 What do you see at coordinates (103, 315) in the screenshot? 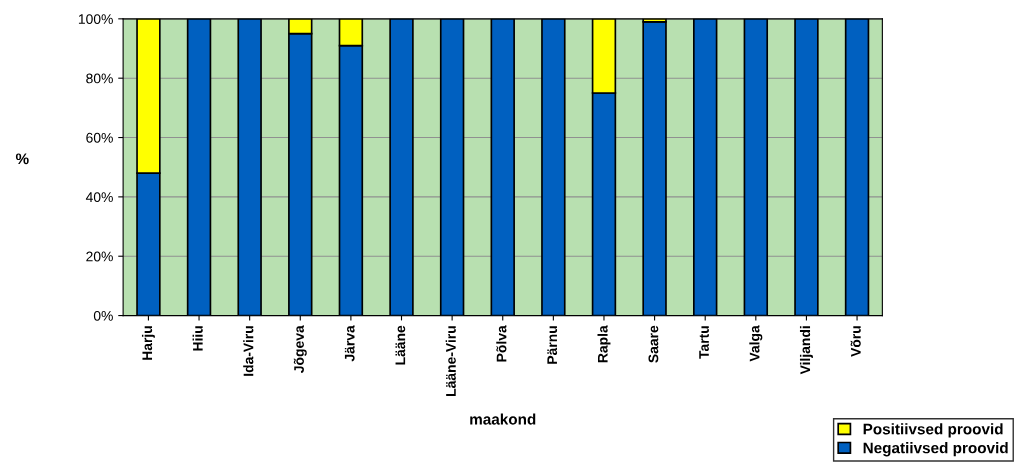
I see `y-tick-label: 0%` at bounding box center [103, 315].